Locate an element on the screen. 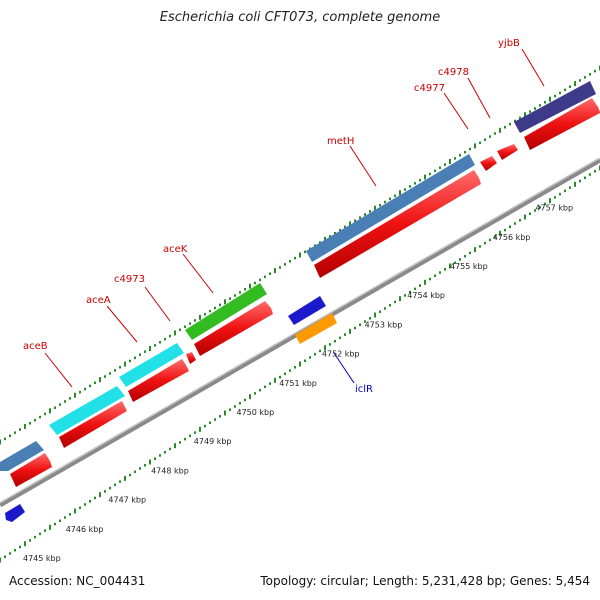 The width and height of the screenshot is (600, 600). scale-label: 4748 kbp is located at coordinates (170, 470).